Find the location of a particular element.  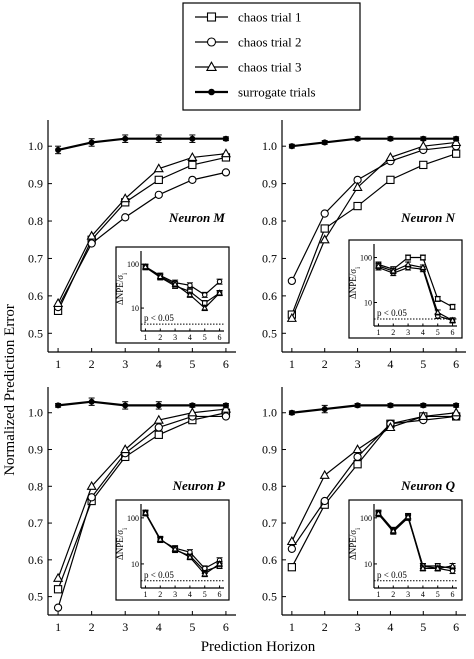

legend-entry: chaos trial 2 is located at coordinates (248, 42).